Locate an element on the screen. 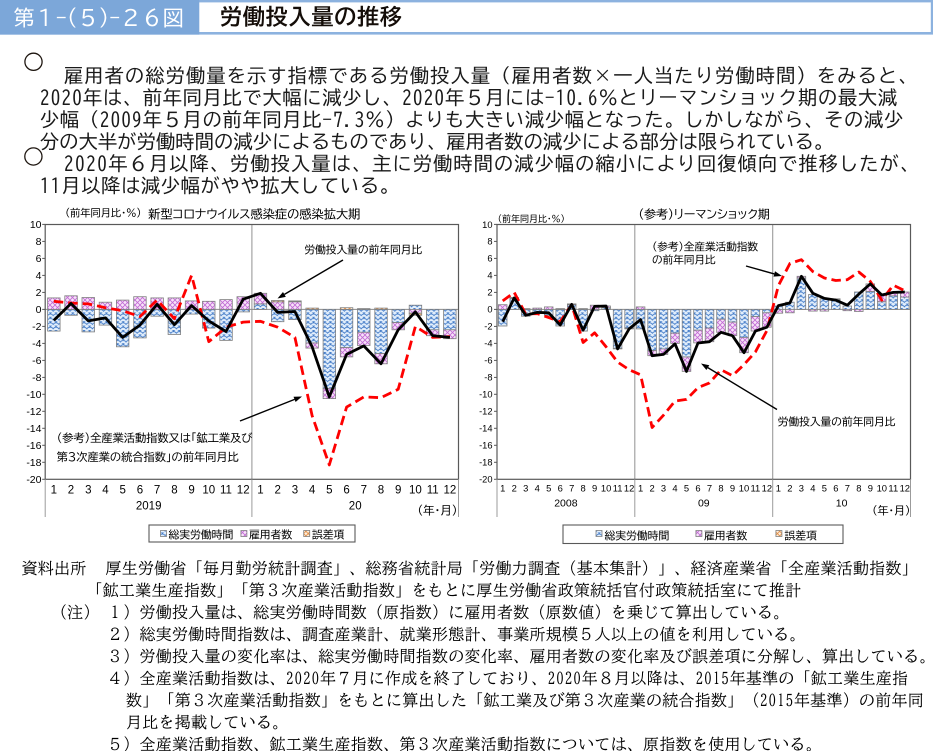 The width and height of the screenshot is (933, 751). svg-text: 2008 is located at coordinates (566, 504).